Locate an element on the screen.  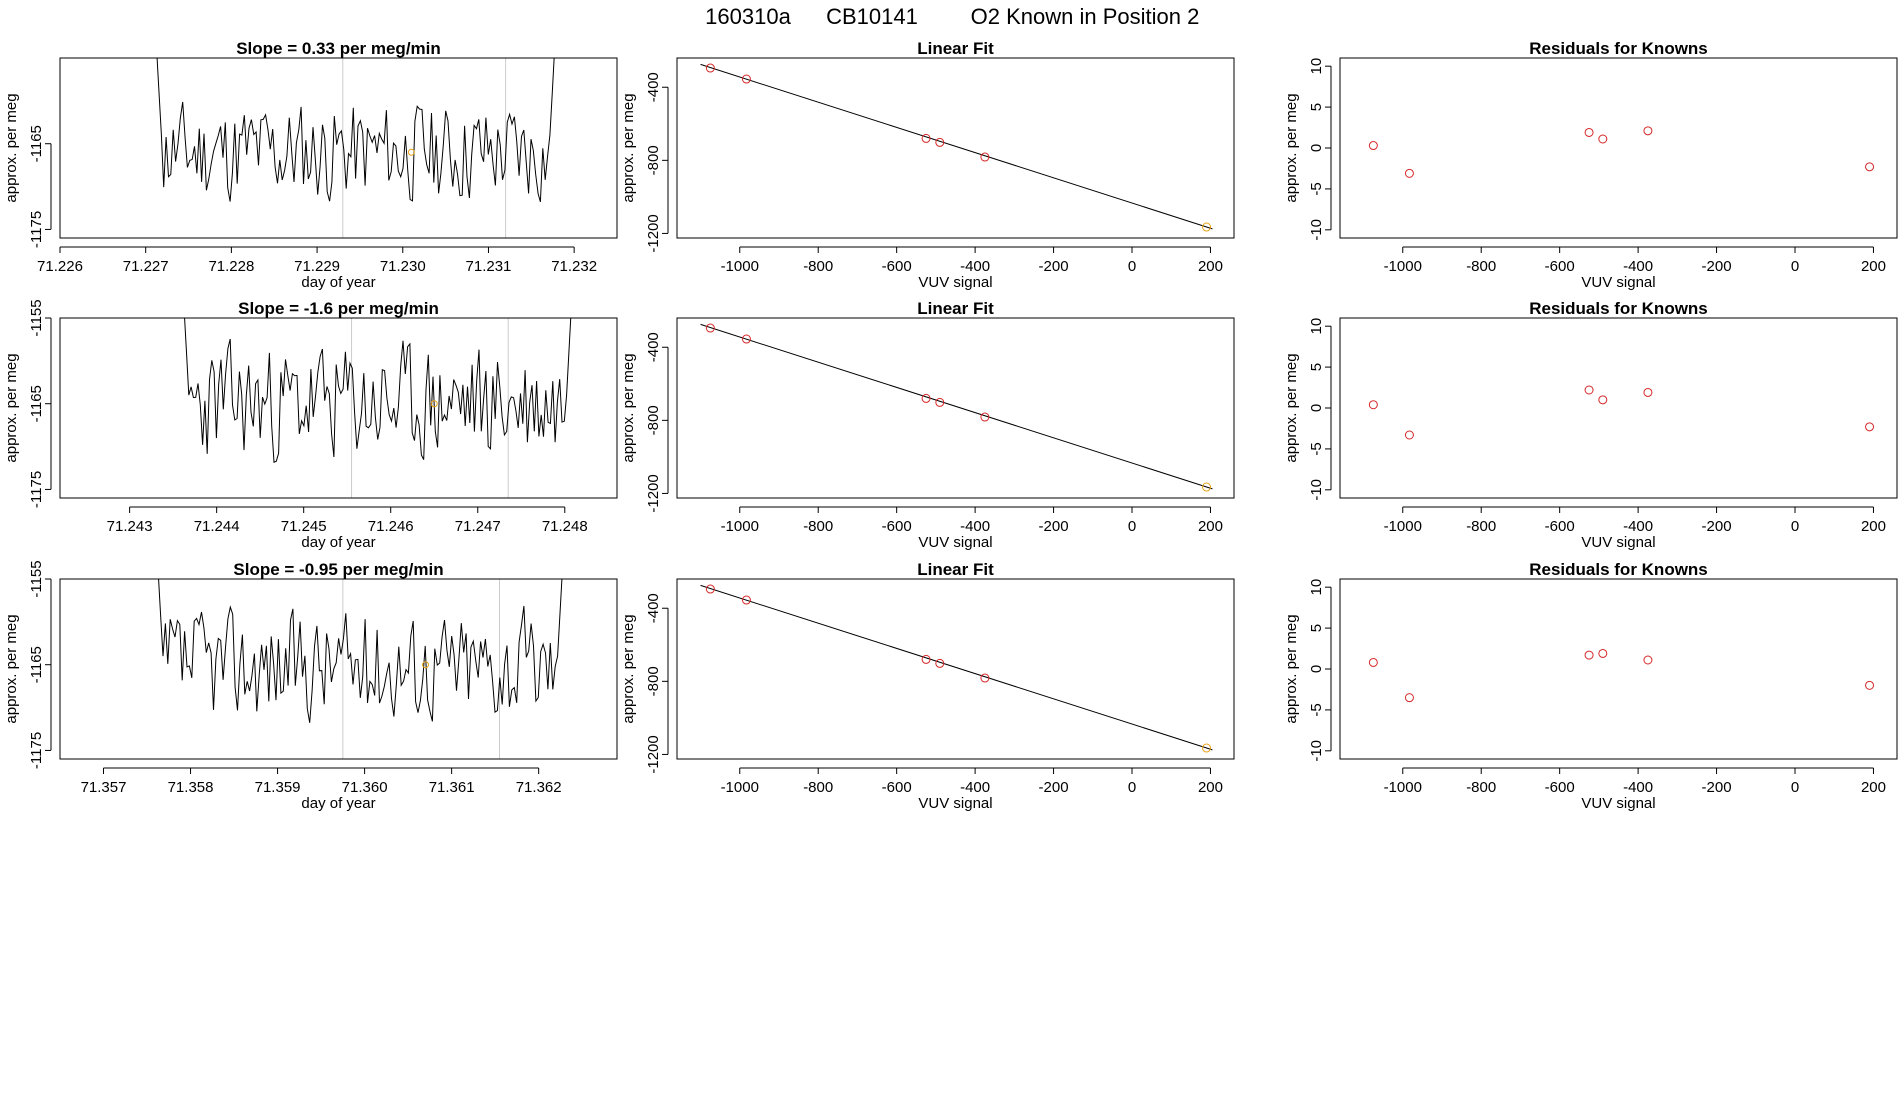
y-tick-label: -1155 is located at coordinates (36, 578).